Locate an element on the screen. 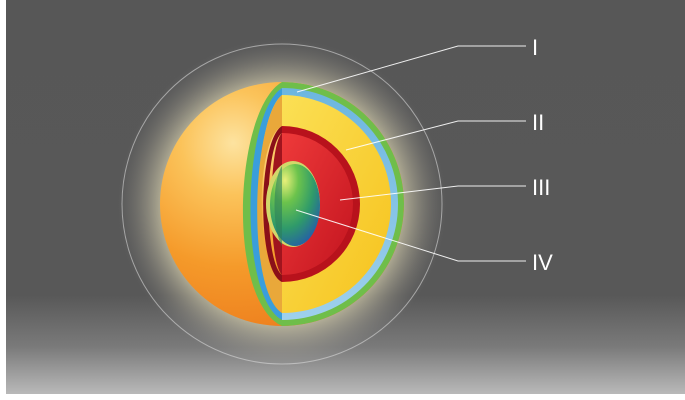 This screenshot has width=685, height=400. label-I: I is located at coordinates (535, 47).